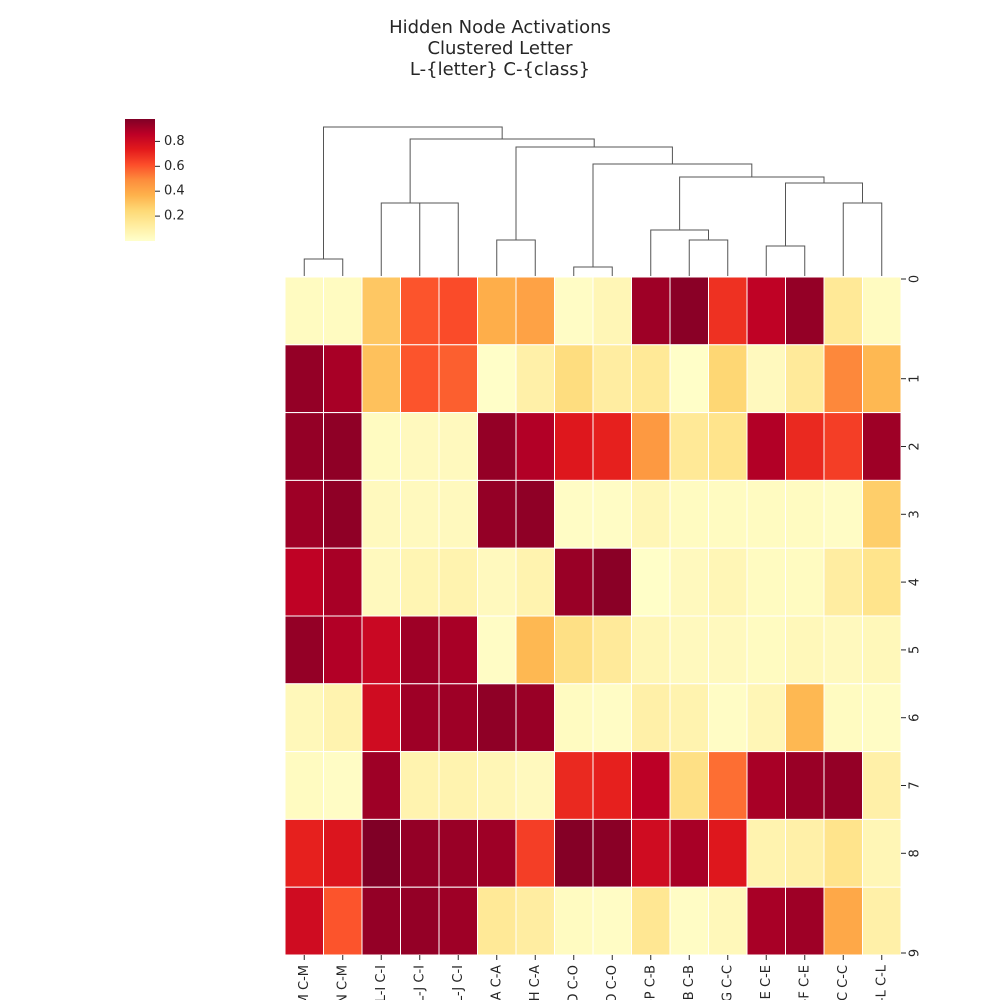  I want to click on heatmap-cell-r9-c1, so click(343, 921).